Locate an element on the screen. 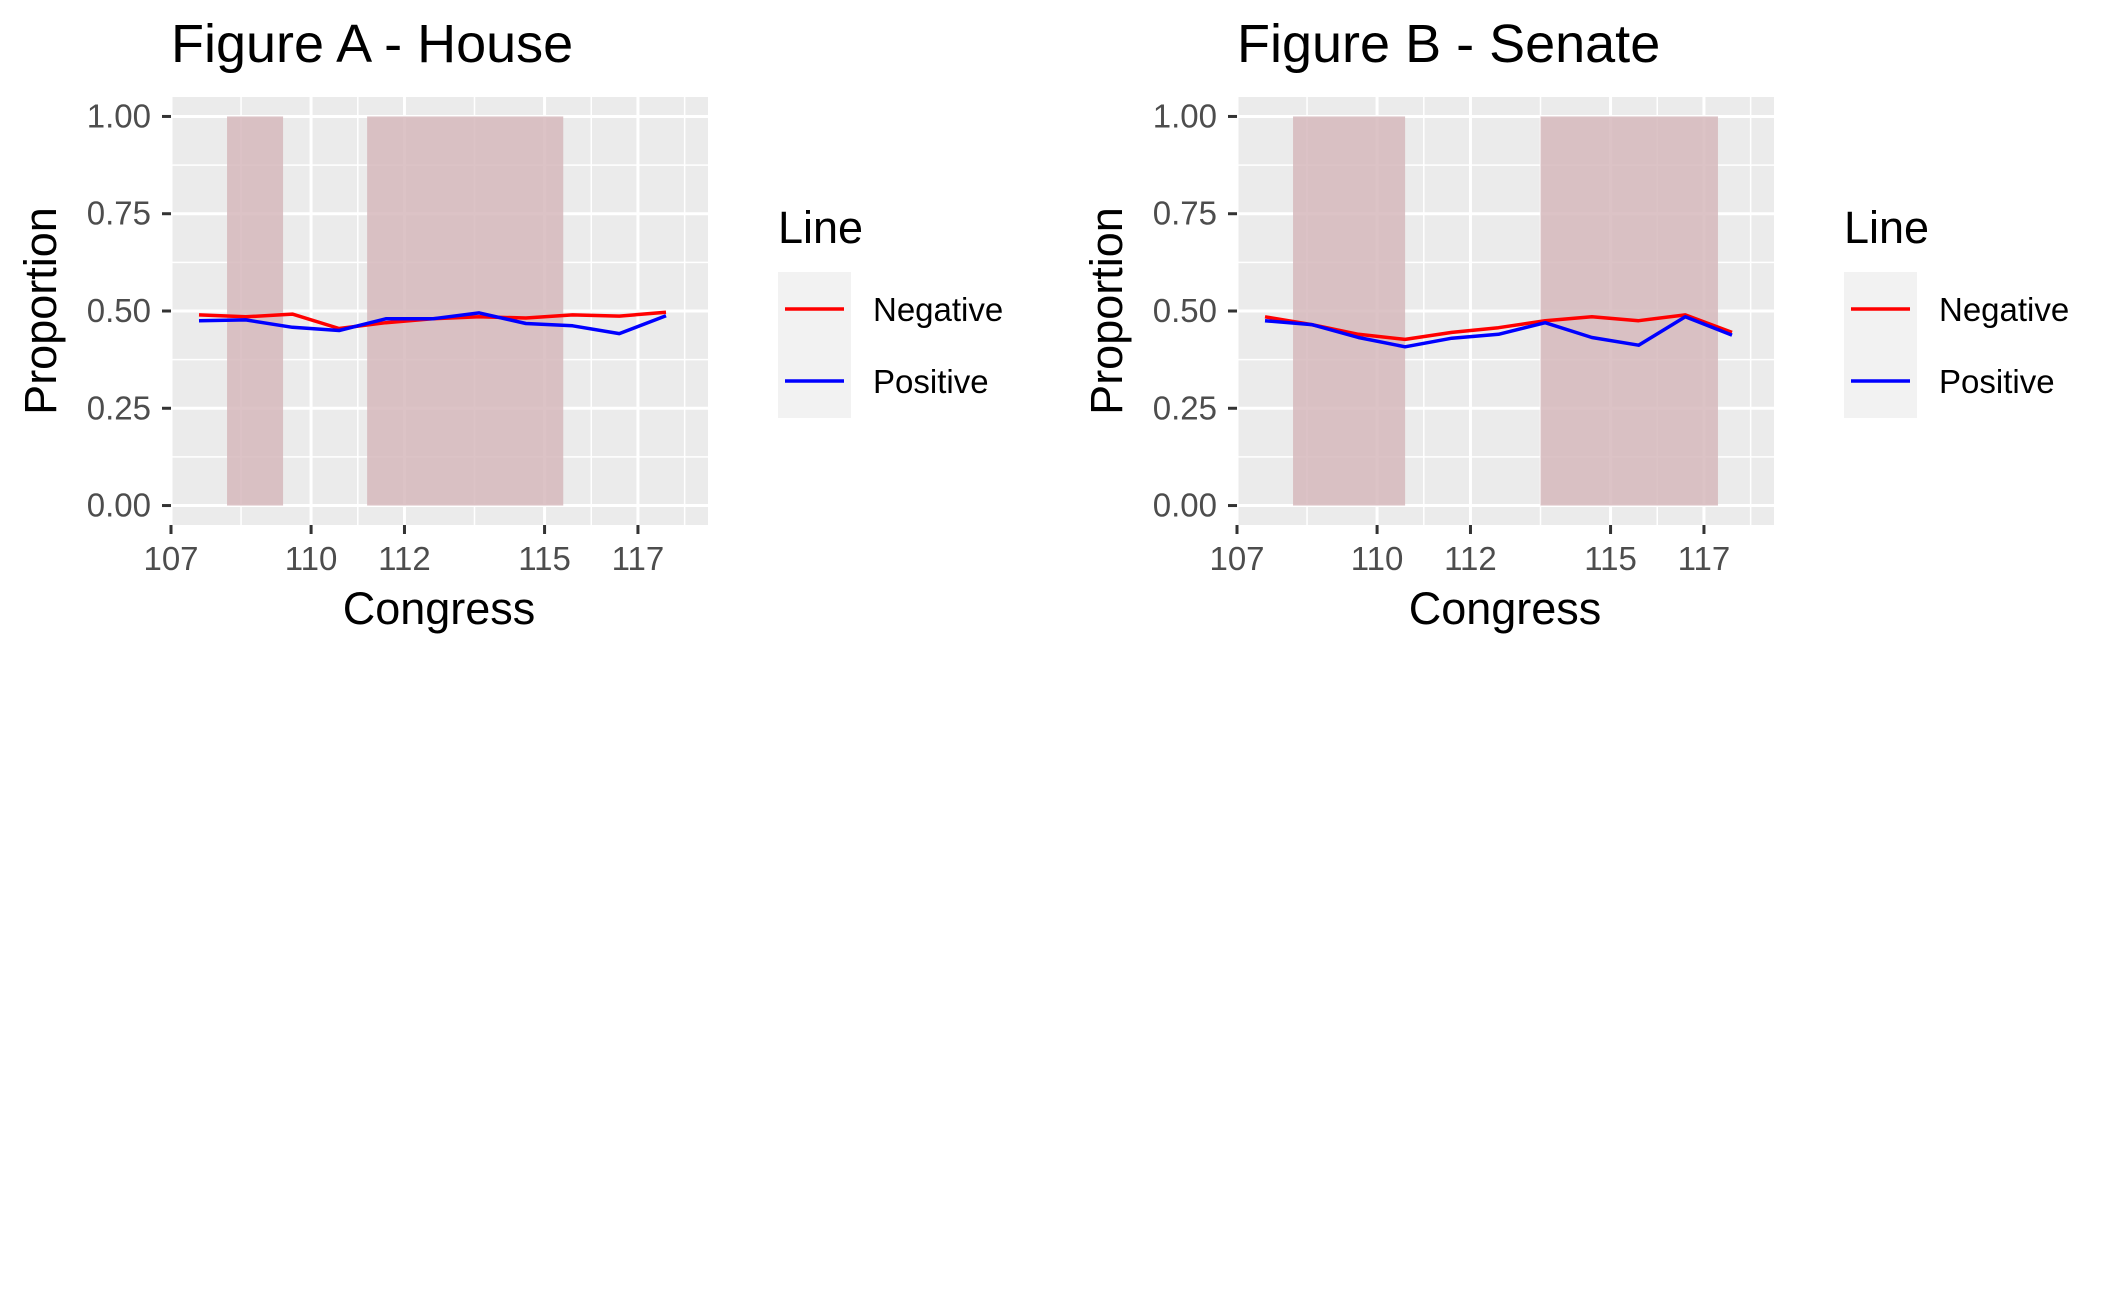 Image resolution: width=2112 pixels, height=1305 pixels. chart-title: Figure A - House is located at coordinates (372, 44).